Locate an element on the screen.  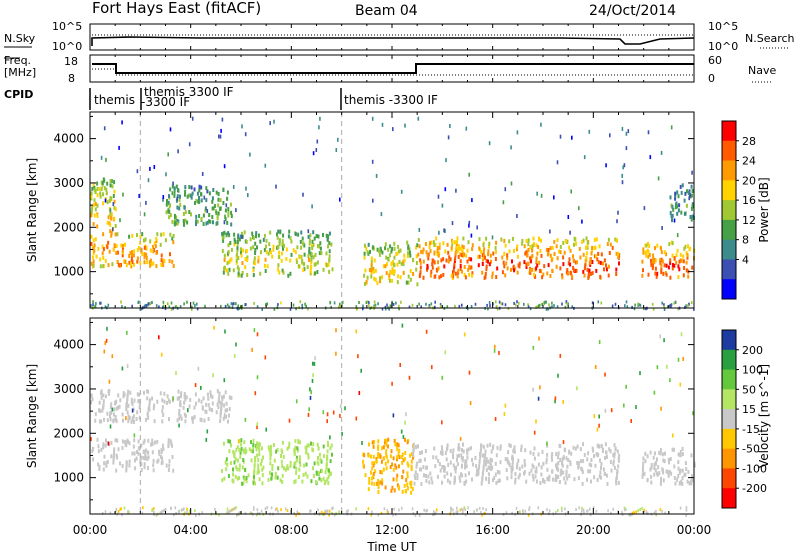
nsearch-tick-top: 10^5 is located at coordinates (723, 26).